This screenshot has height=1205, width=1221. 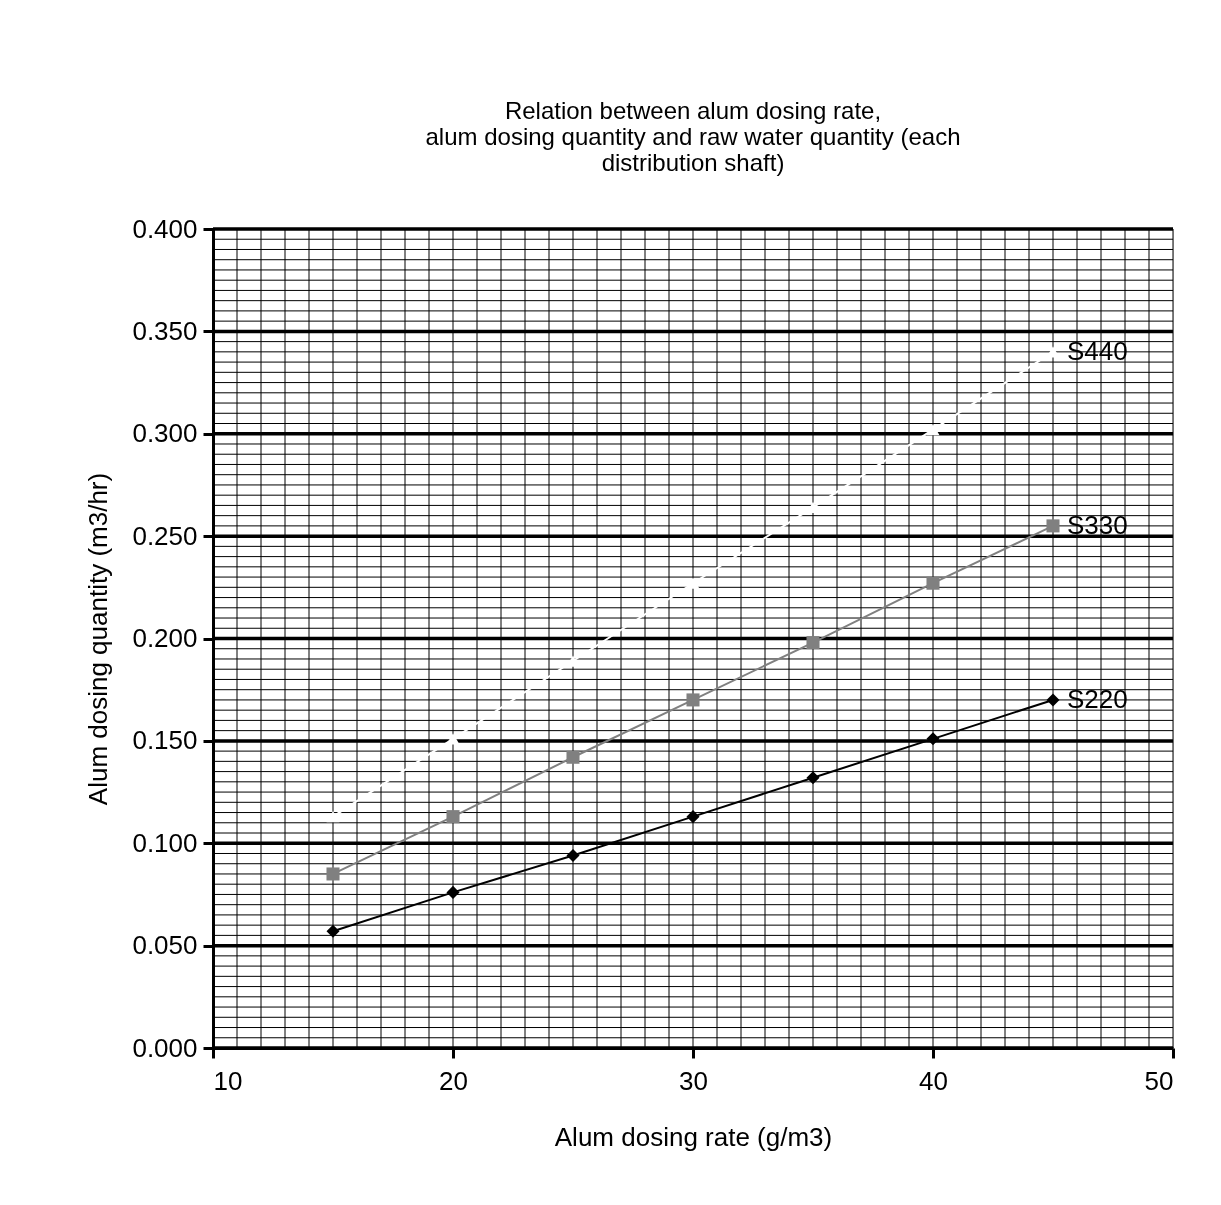 What do you see at coordinates (165, 945) in the screenshot?
I see `y-tick-label: 0.050` at bounding box center [165, 945].